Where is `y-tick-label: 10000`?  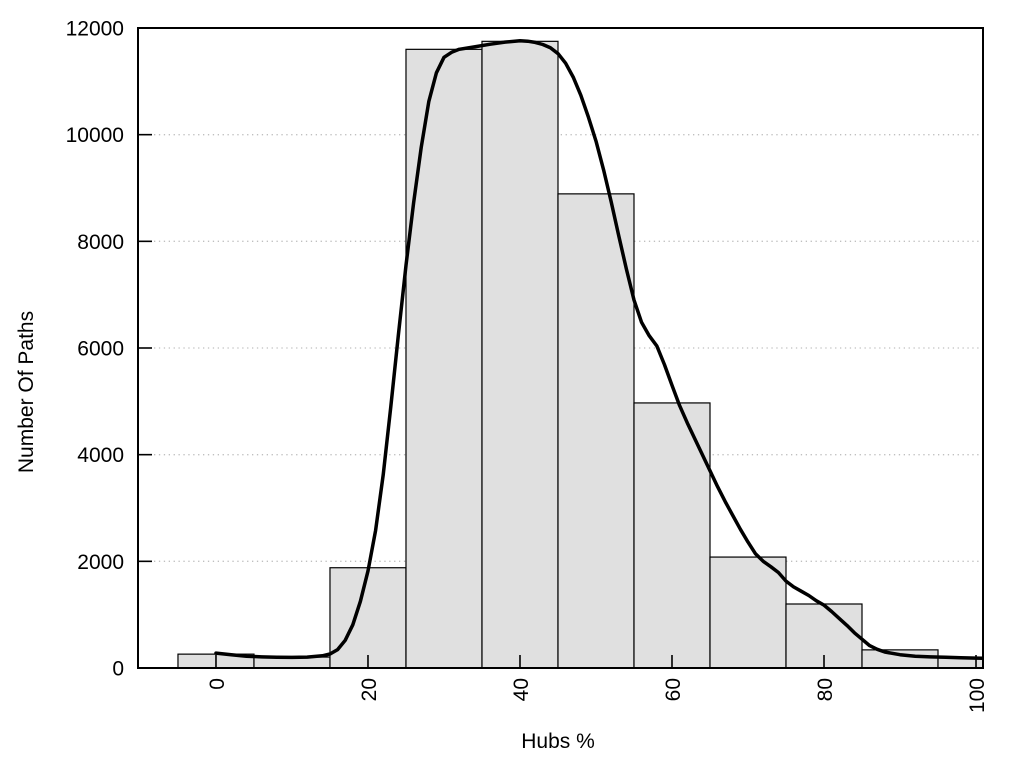
y-tick-label: 10000 is located at coordinates (95, 135).